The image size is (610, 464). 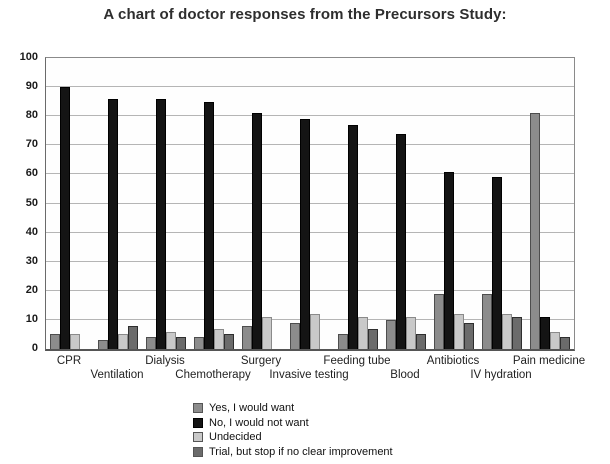 I want to click on y-axis-tick-label: 40, so click(x=31, y=231).